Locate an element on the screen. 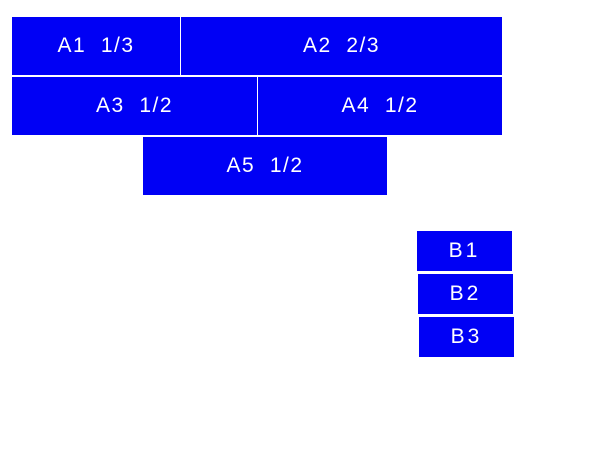 The image size is (602, 459). box-a3: A3 1/2 is located at coordinates (134, 106).